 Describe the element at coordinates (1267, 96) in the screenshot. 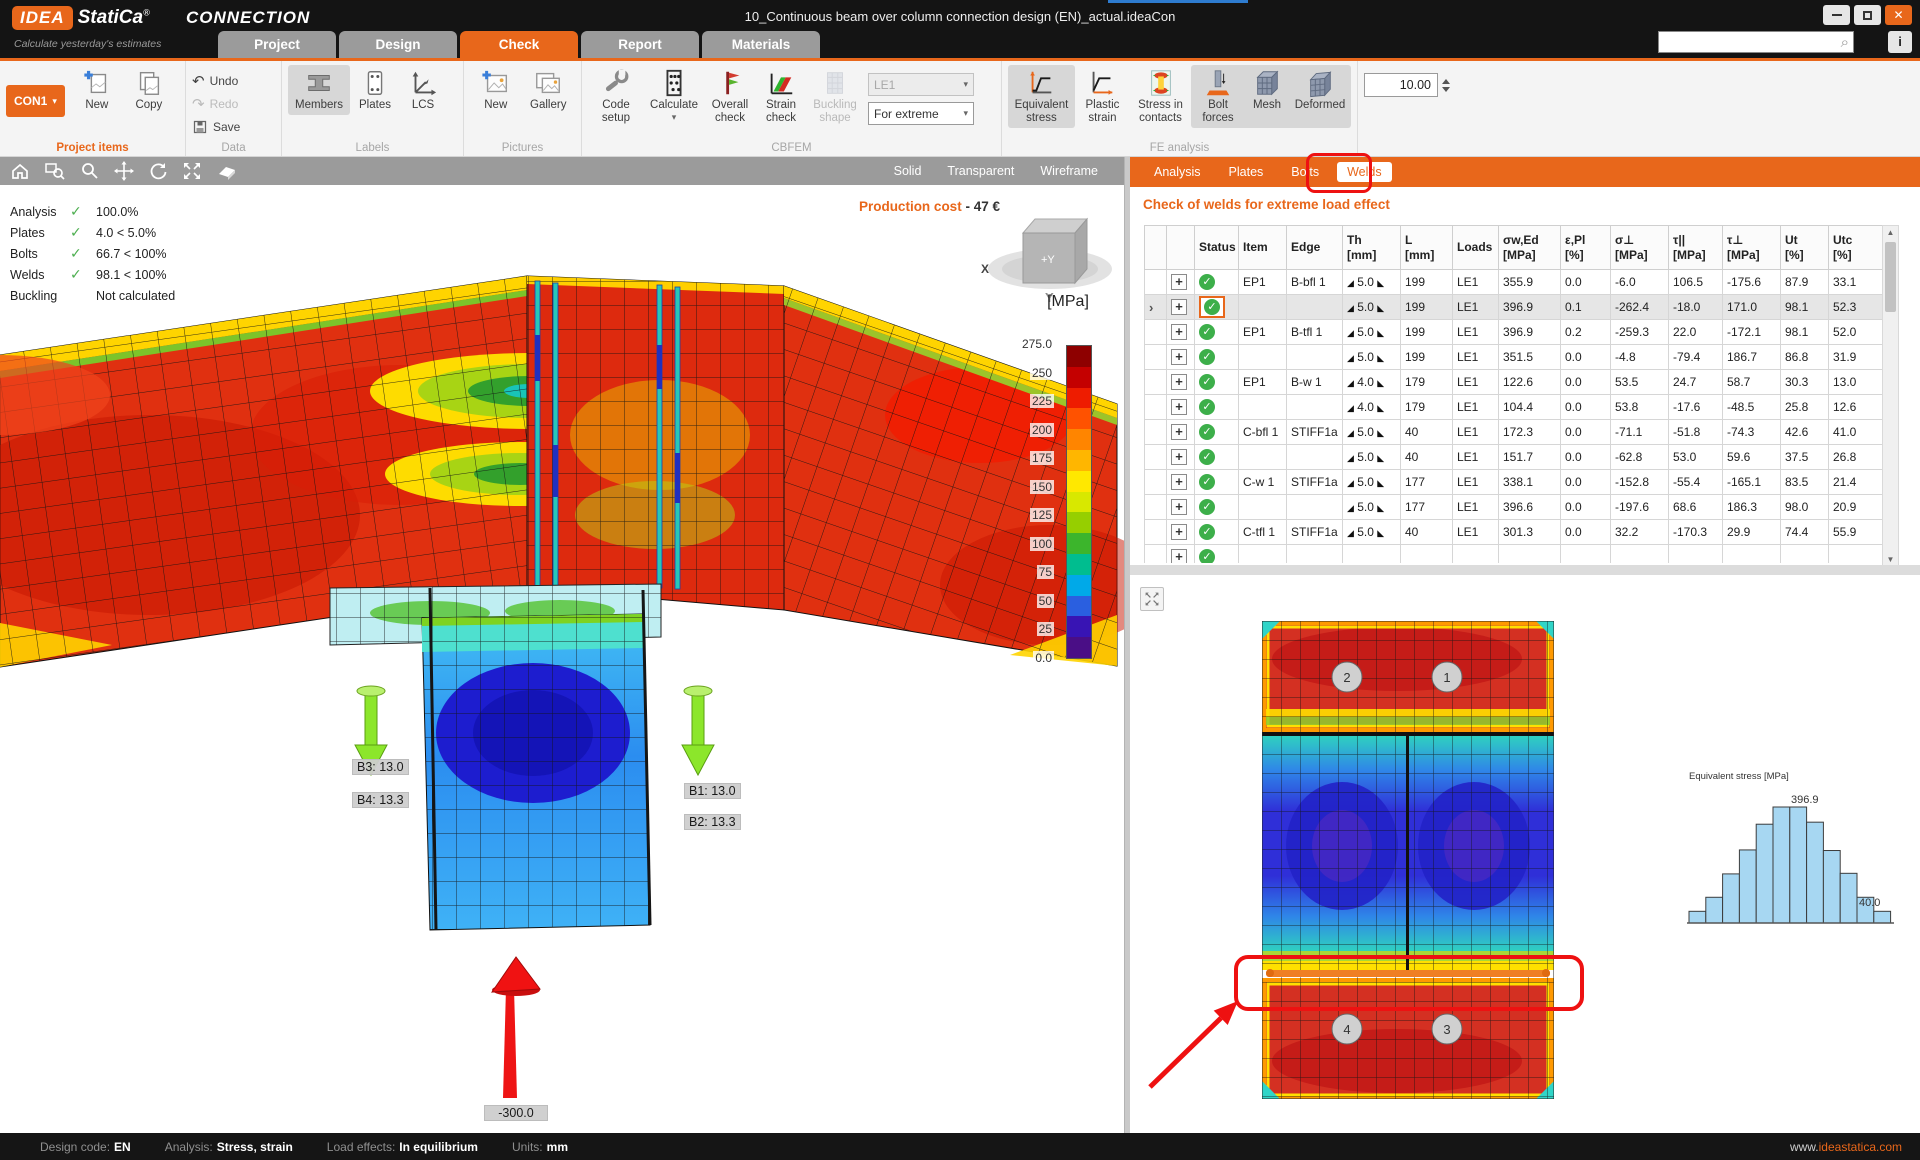

I see `mesh-toggle: Mesh` at that location.